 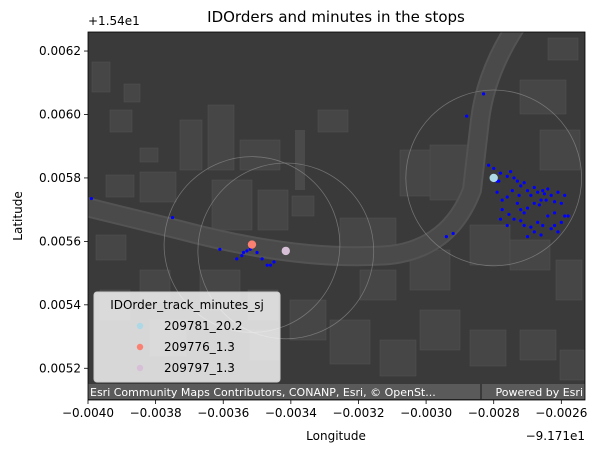 I want to click on x-tick-label: −0.0026, so click(x=561, y=413).